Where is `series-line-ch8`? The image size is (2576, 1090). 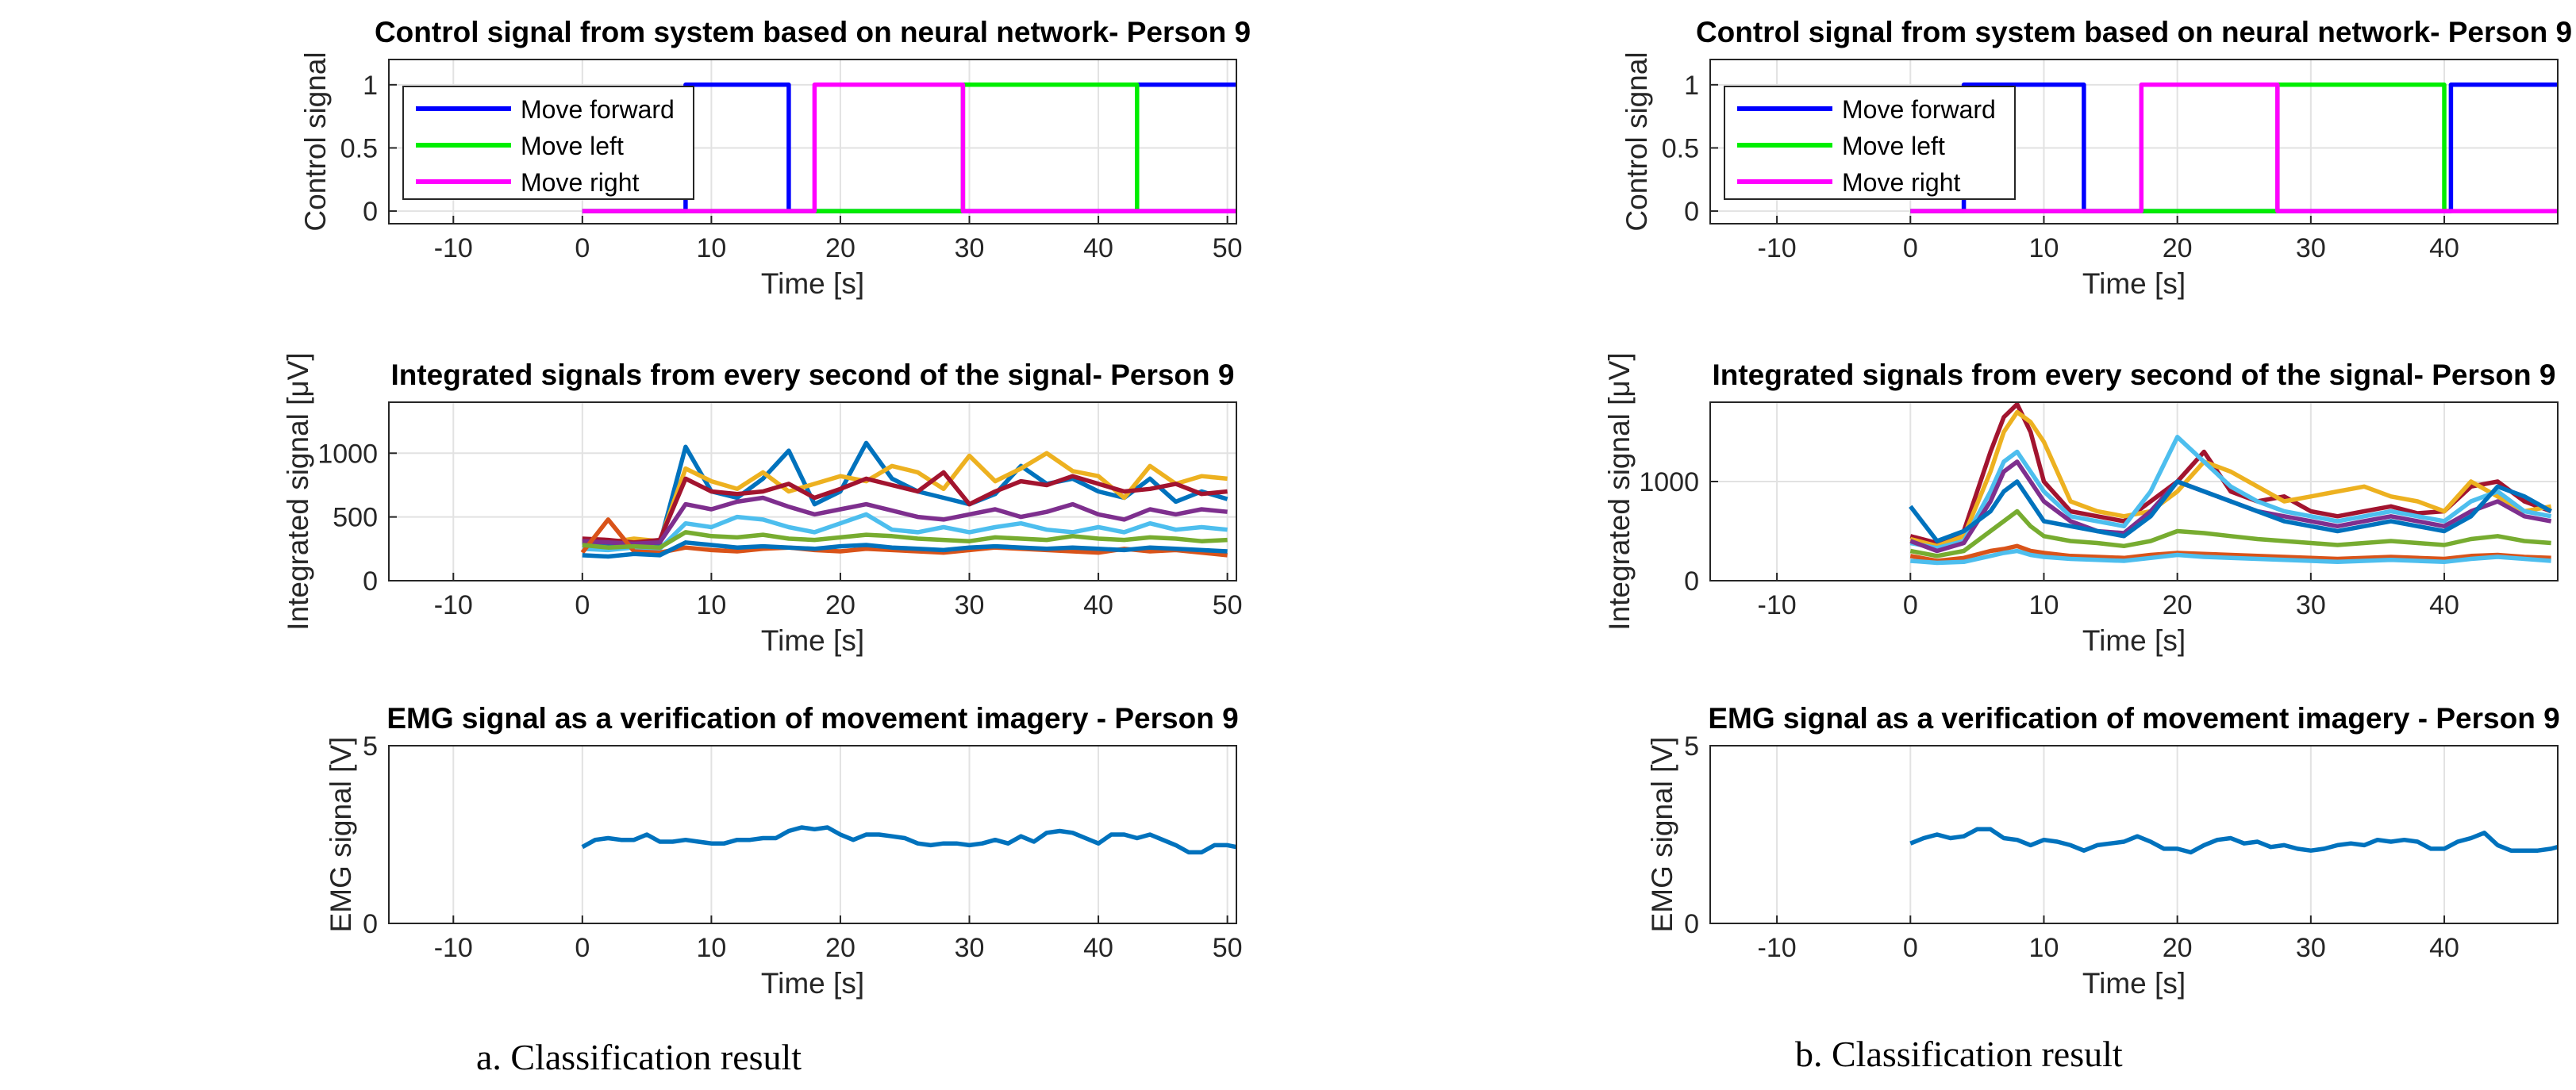 series-line-ch8 is located at coordinates (2230, 557).